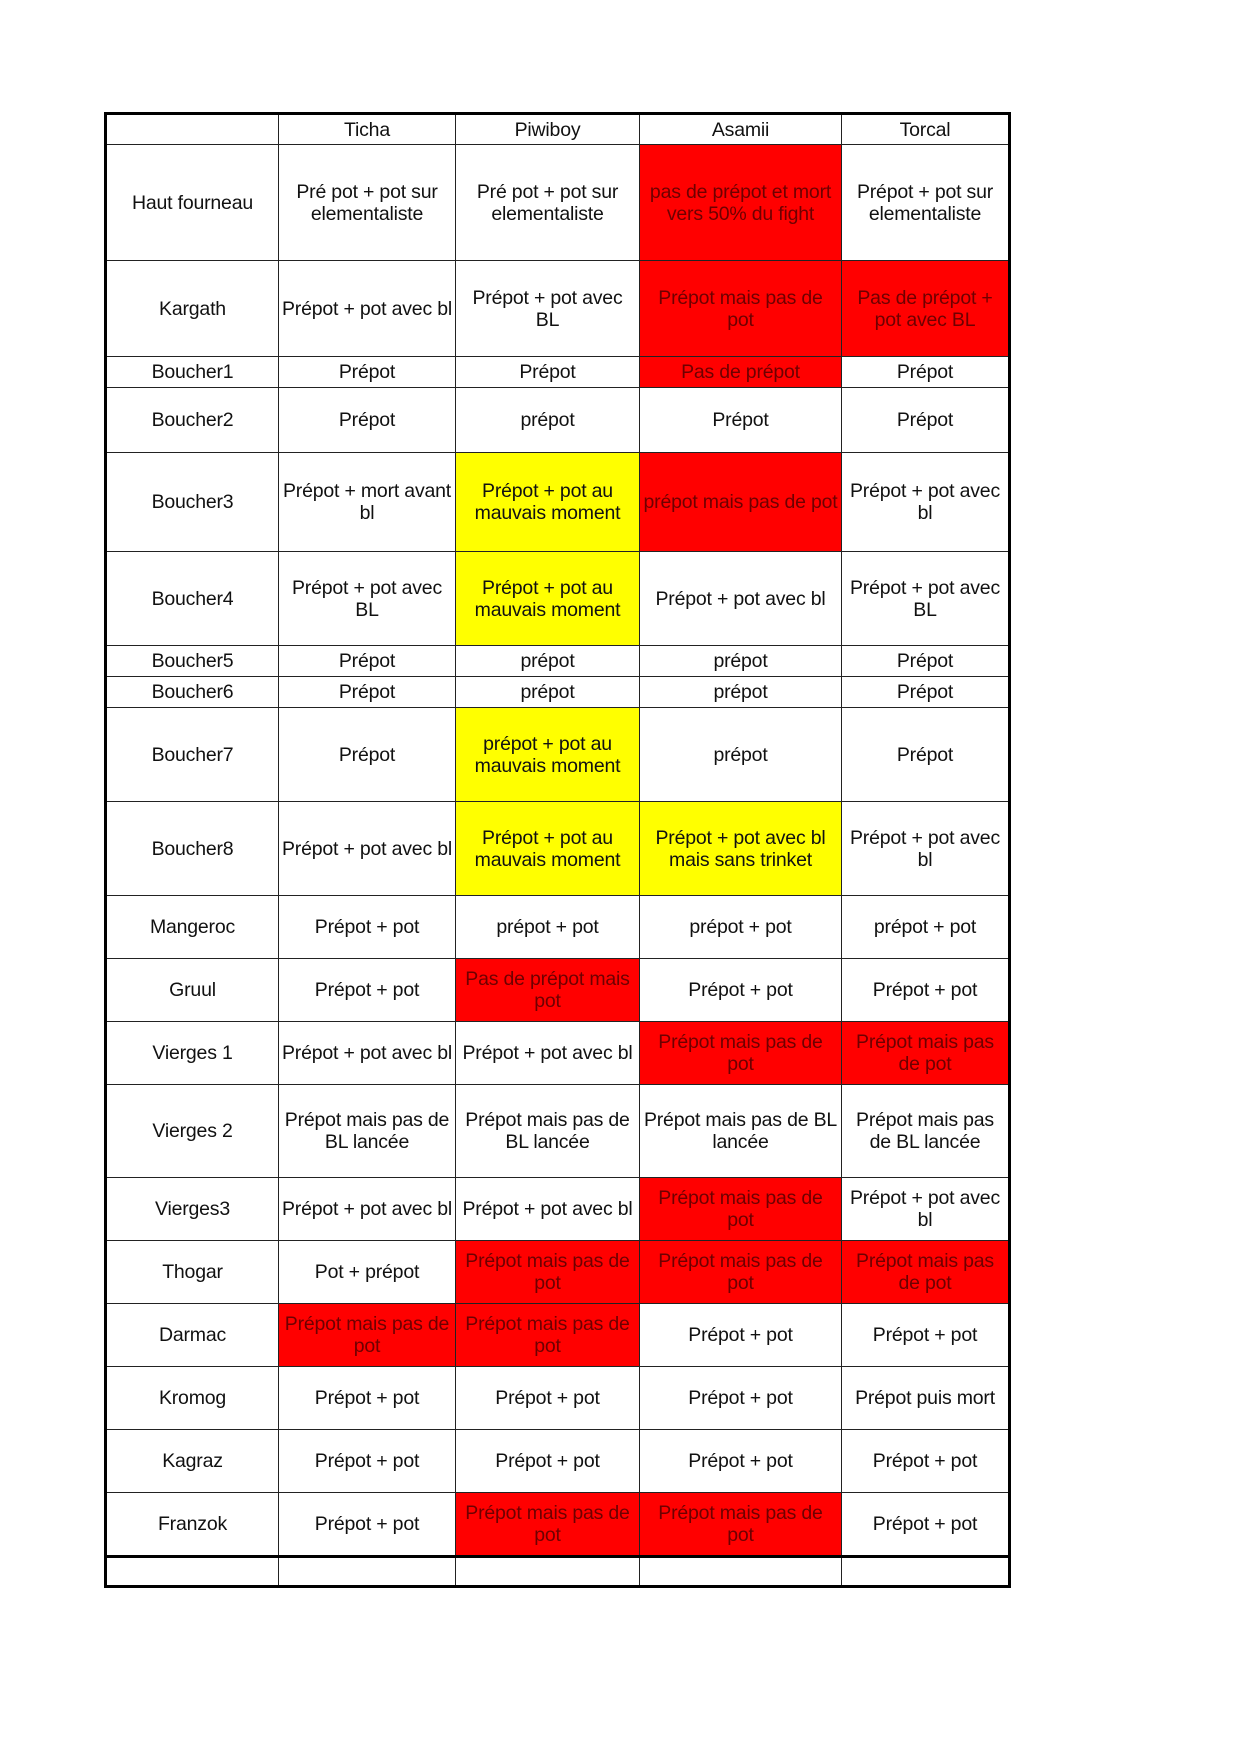 The height and width of the screenshot is (1754, 1241). Describe the element at coordinates (192, 308) in the screenshot. I see `boss-name-cell: Kargath` at that location.